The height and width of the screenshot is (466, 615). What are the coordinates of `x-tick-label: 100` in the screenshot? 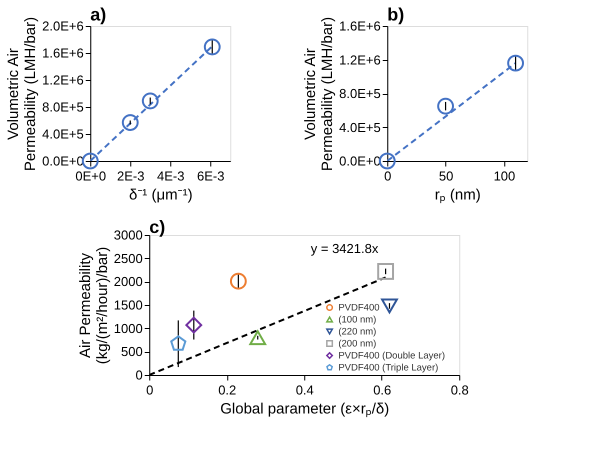 It's located at (505, 176).